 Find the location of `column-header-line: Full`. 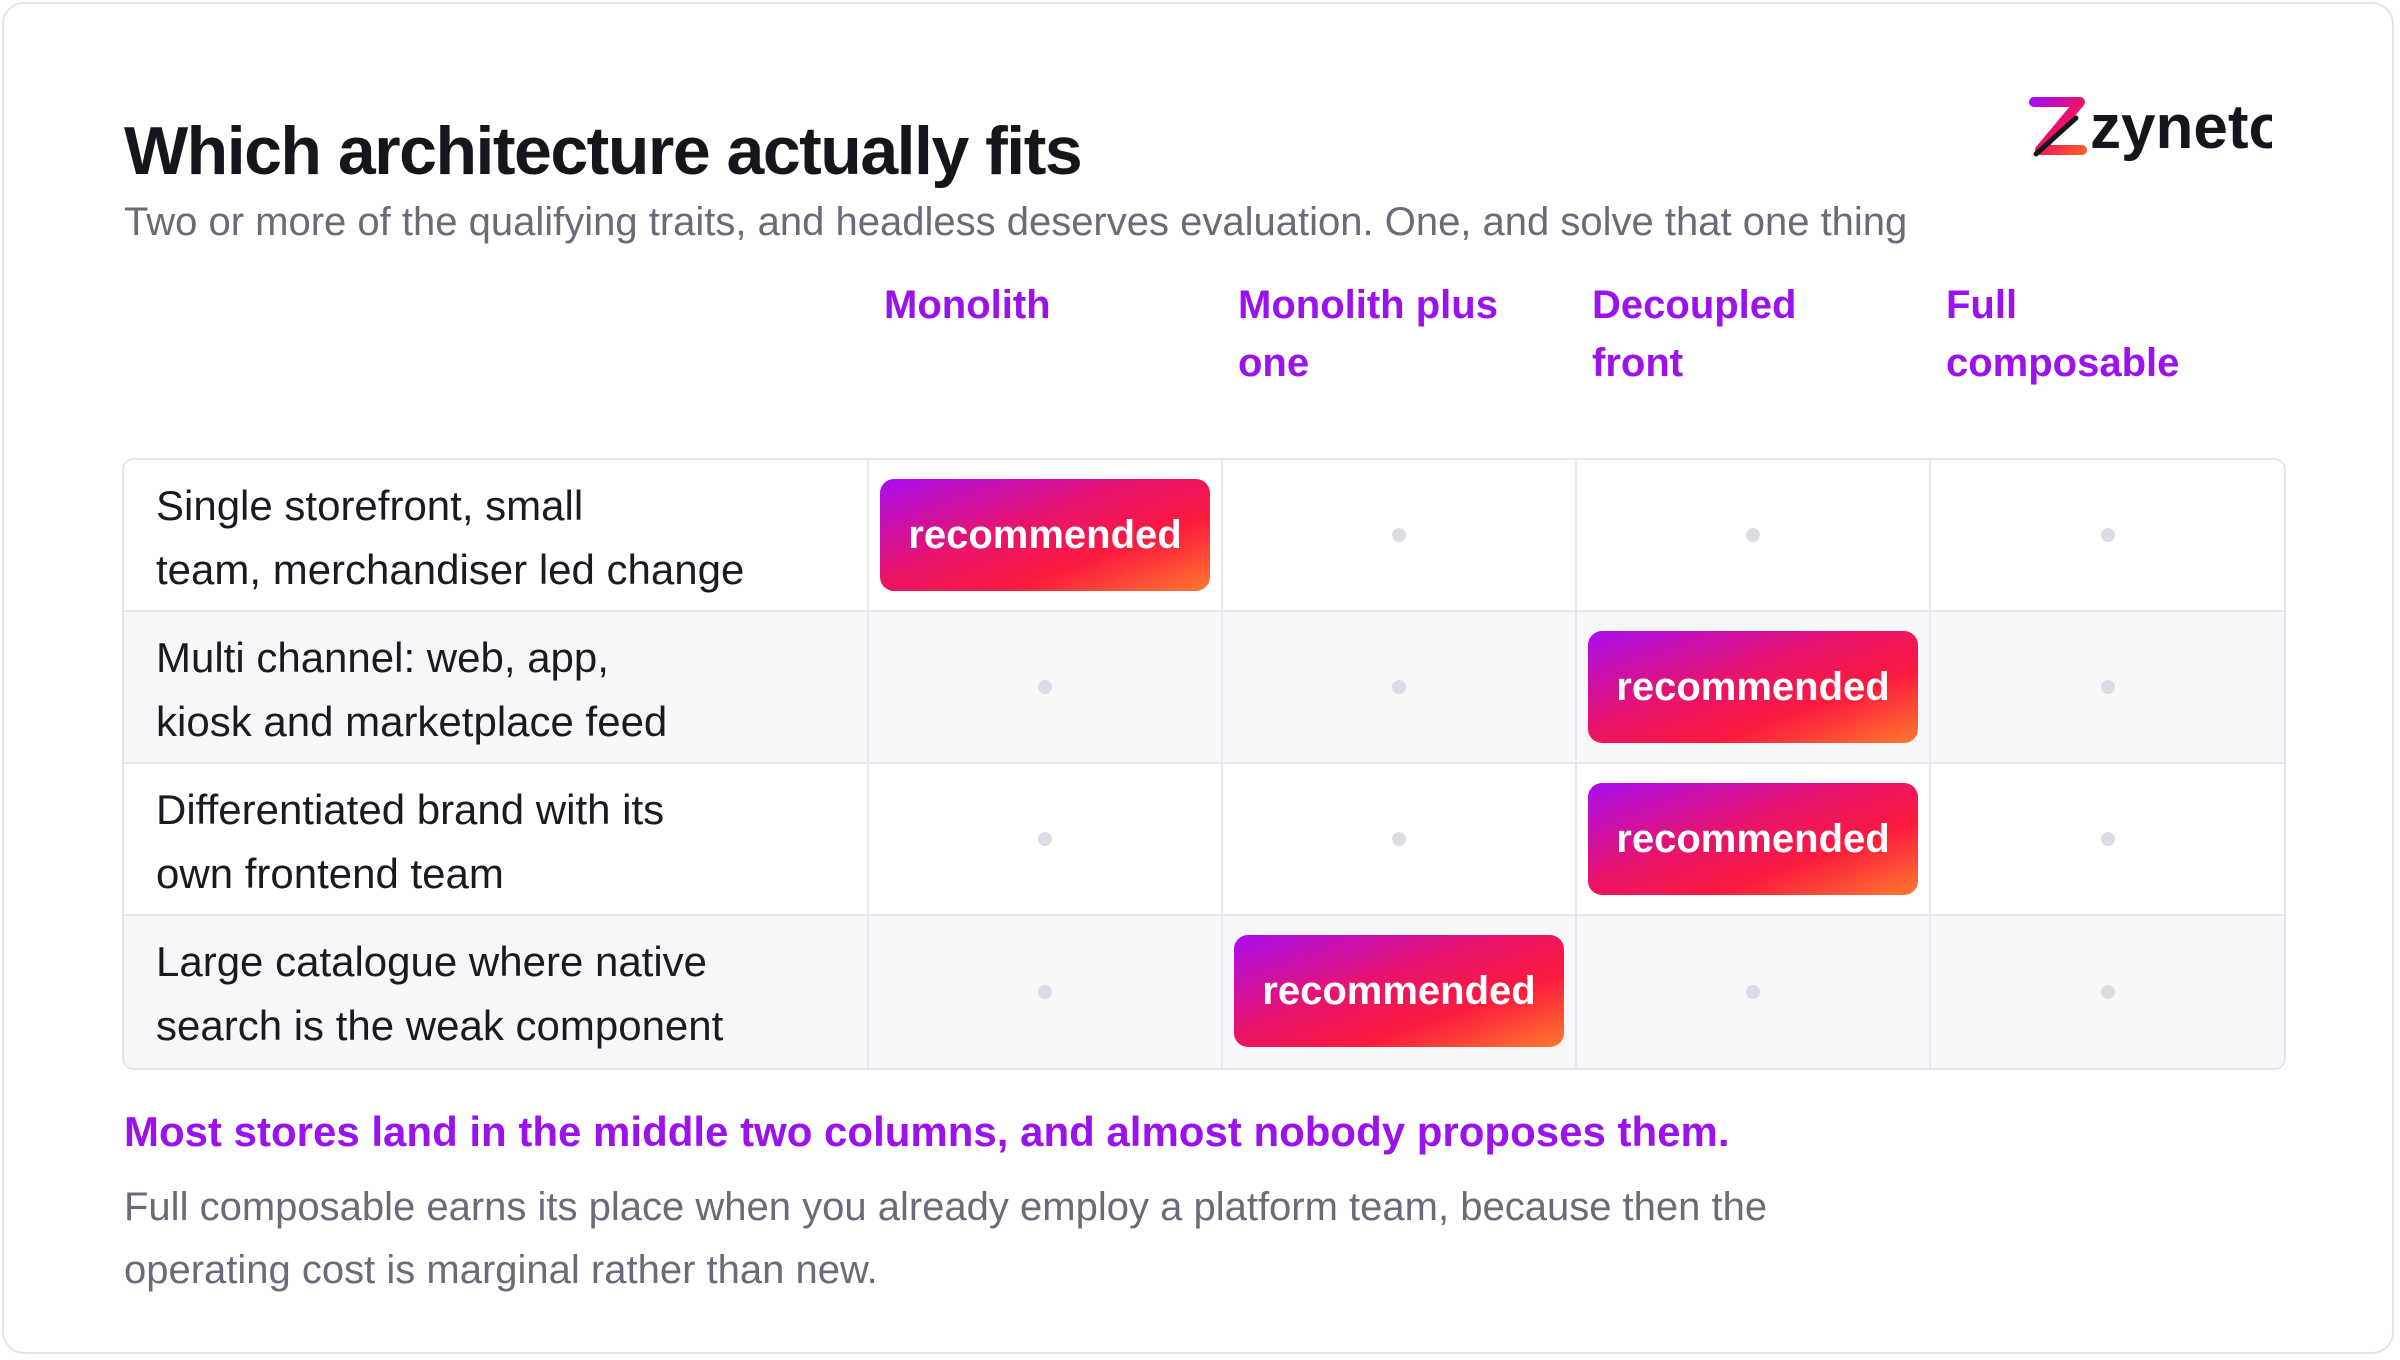

column-header-line: Full is located at coordinates (1982, 305).